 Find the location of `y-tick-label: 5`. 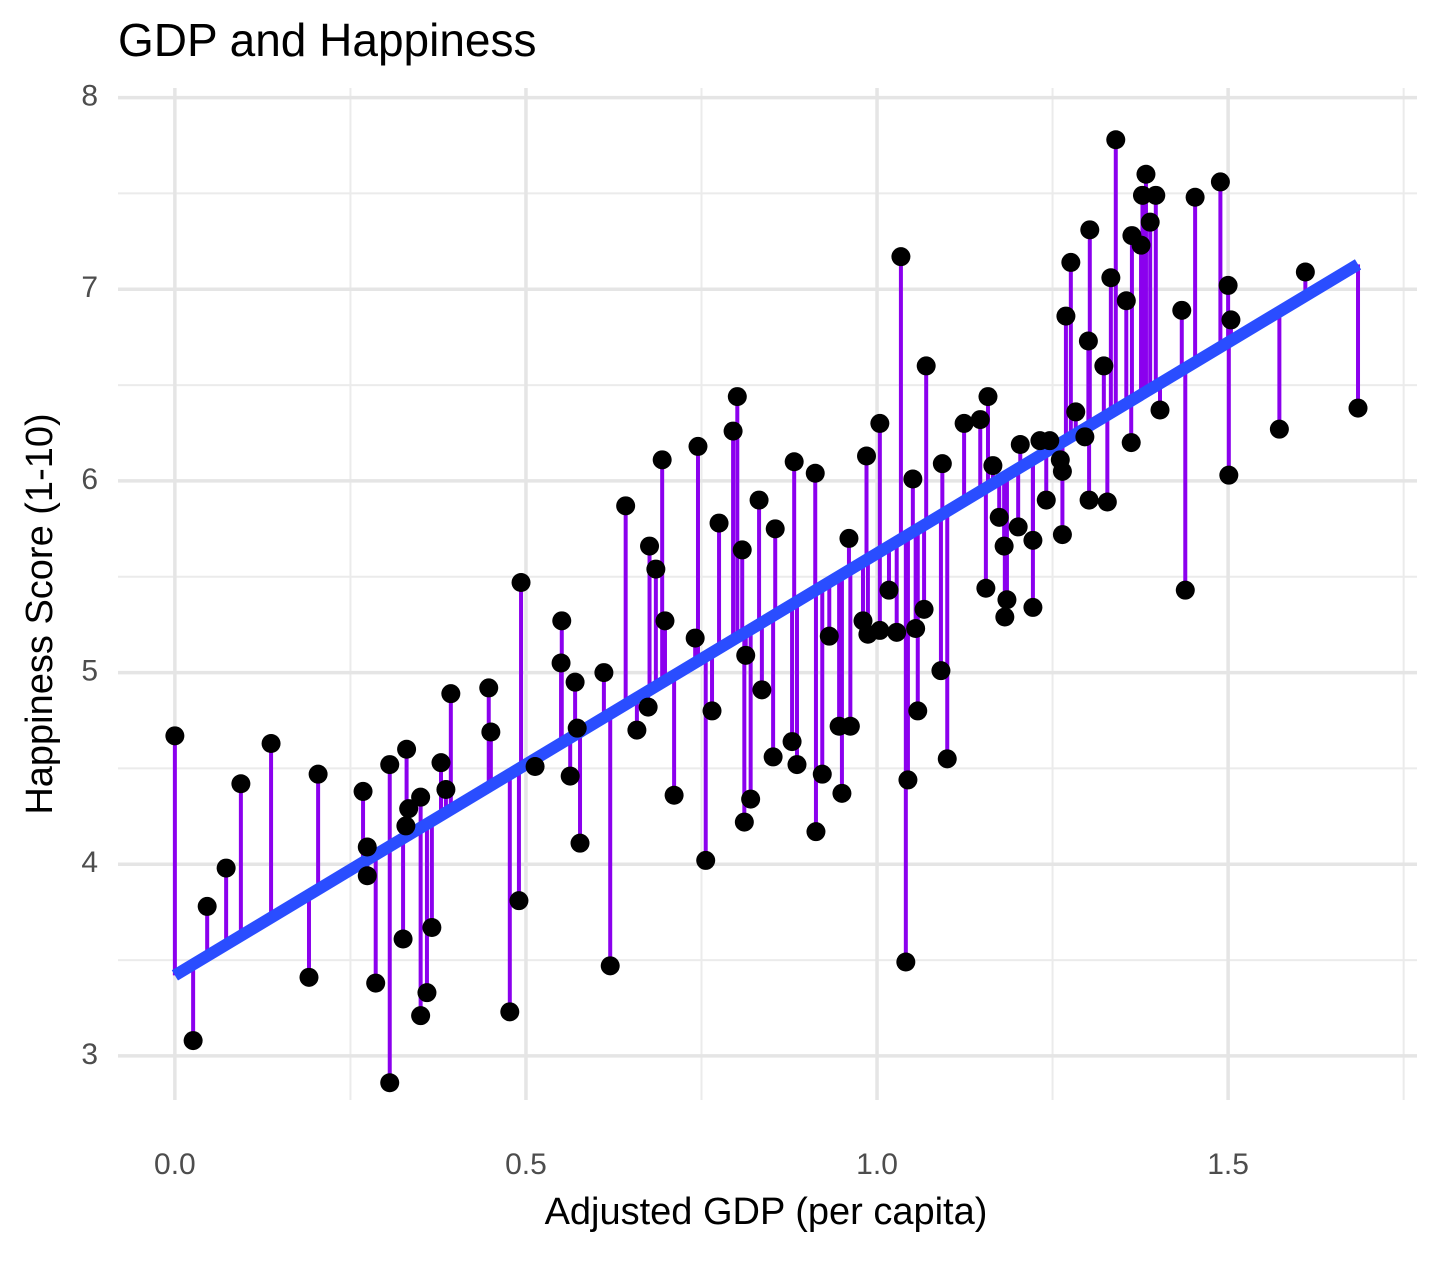

y-tick-label: 5 is located at coordinates (89, 671).